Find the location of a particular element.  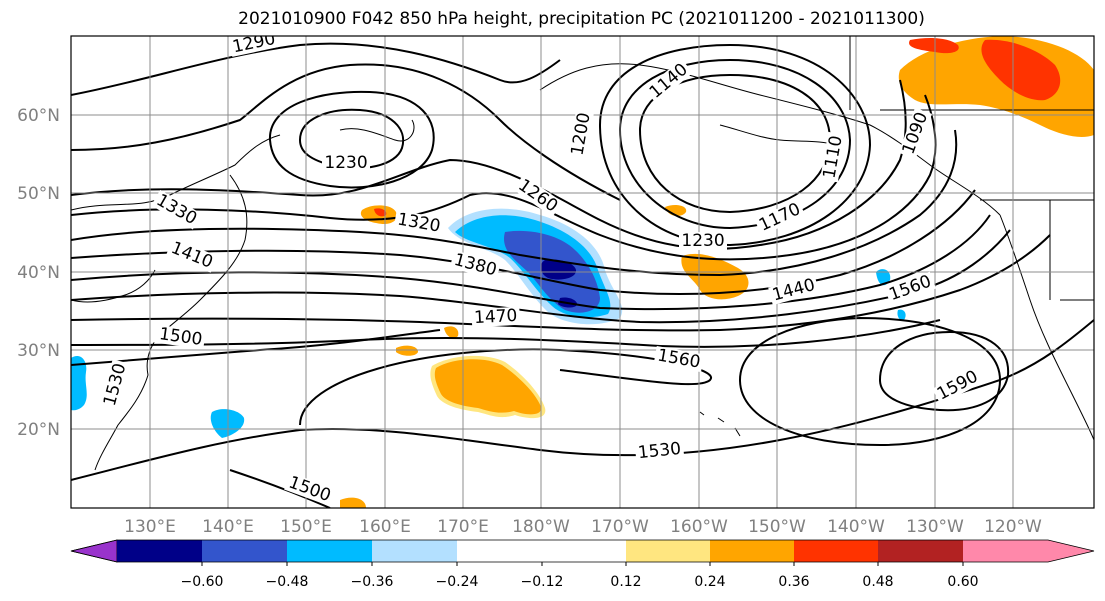

lat-label: 20°N is located at coordinates (38, 430).